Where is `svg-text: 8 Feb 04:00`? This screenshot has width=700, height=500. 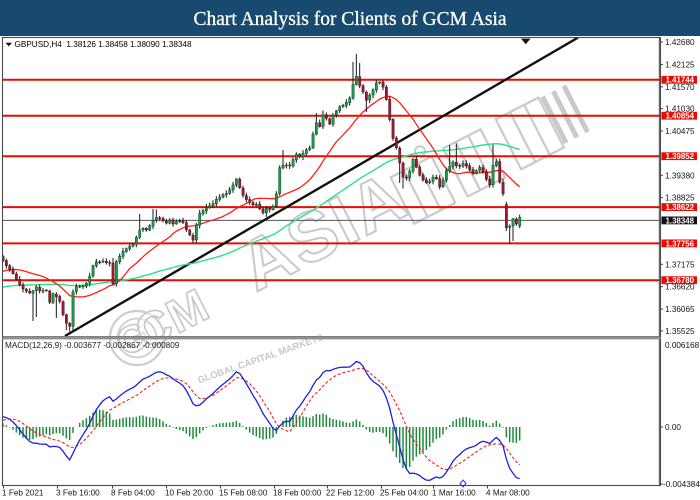 svg-text: 8 Feb 04:00 is located at coordinates (133, 493).